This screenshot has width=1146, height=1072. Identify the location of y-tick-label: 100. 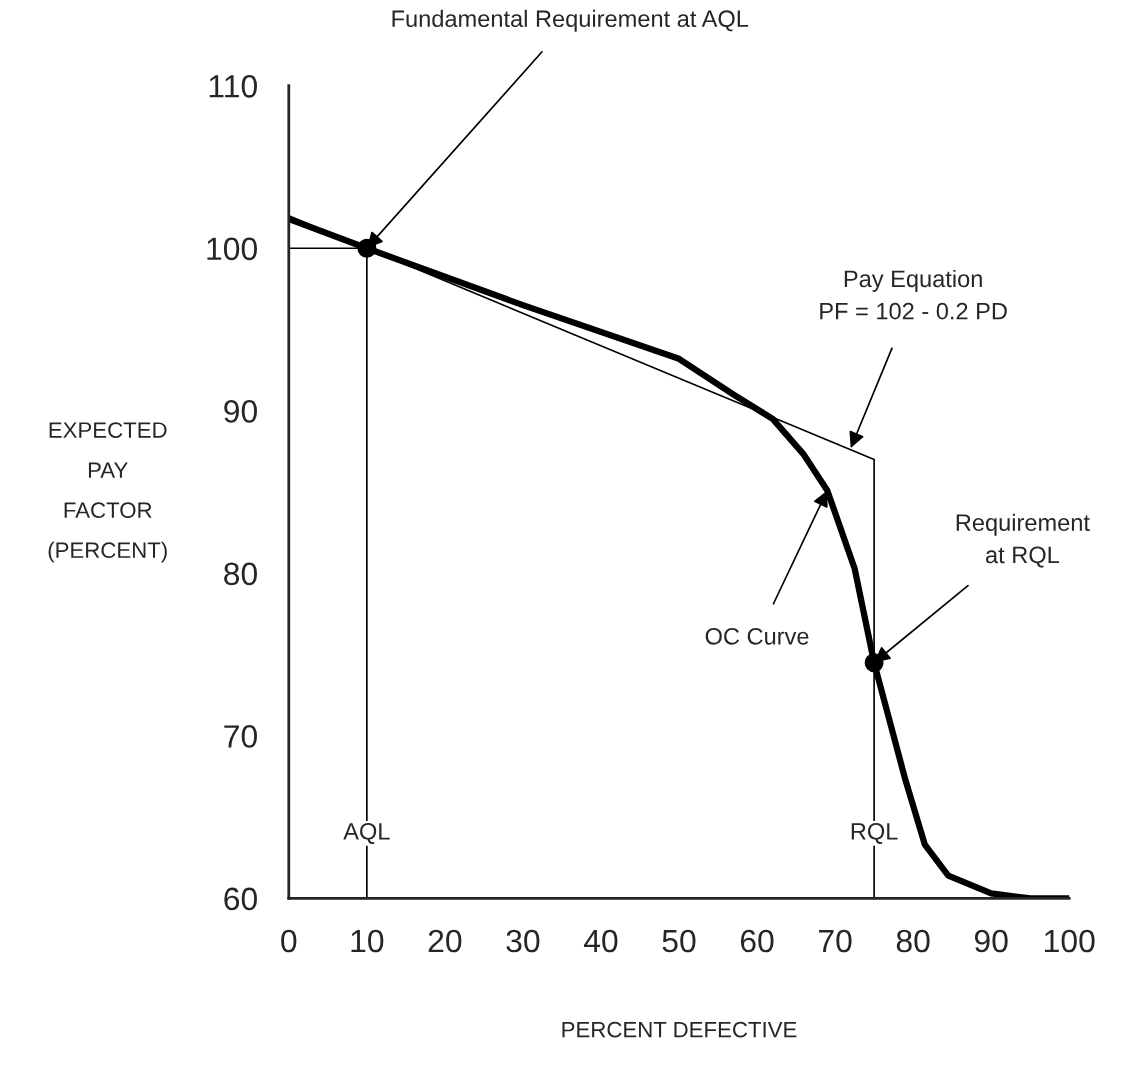
(232, 249).